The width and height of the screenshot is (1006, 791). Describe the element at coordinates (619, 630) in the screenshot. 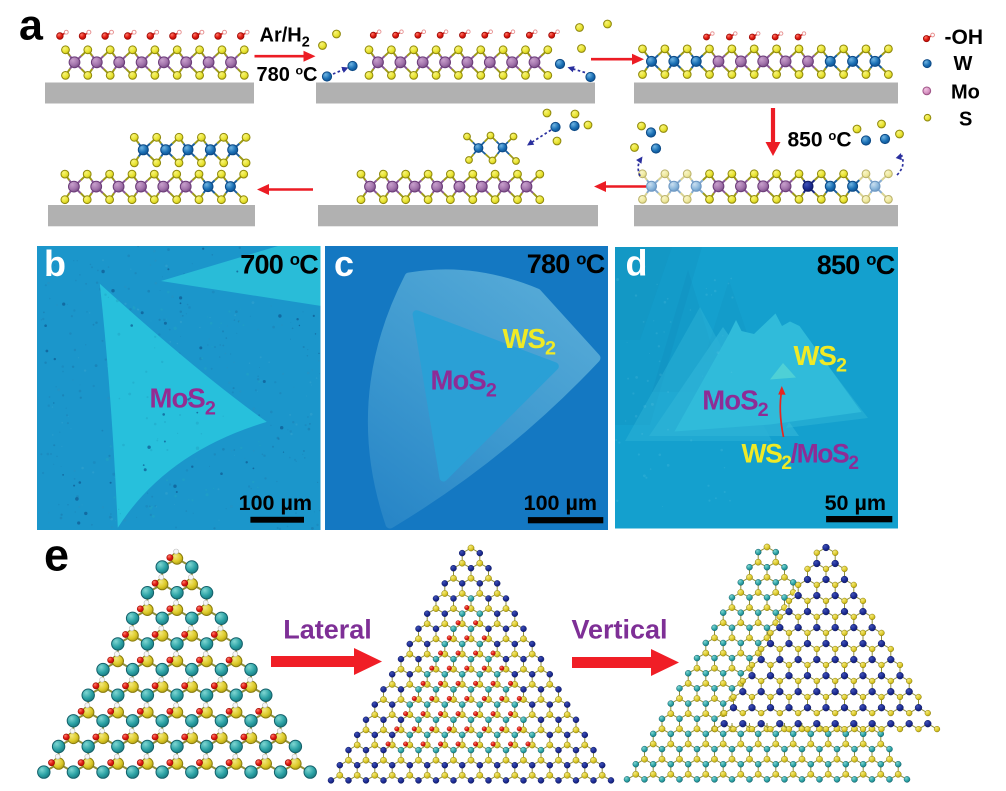

I see `svg-text: Vertical` at that location.